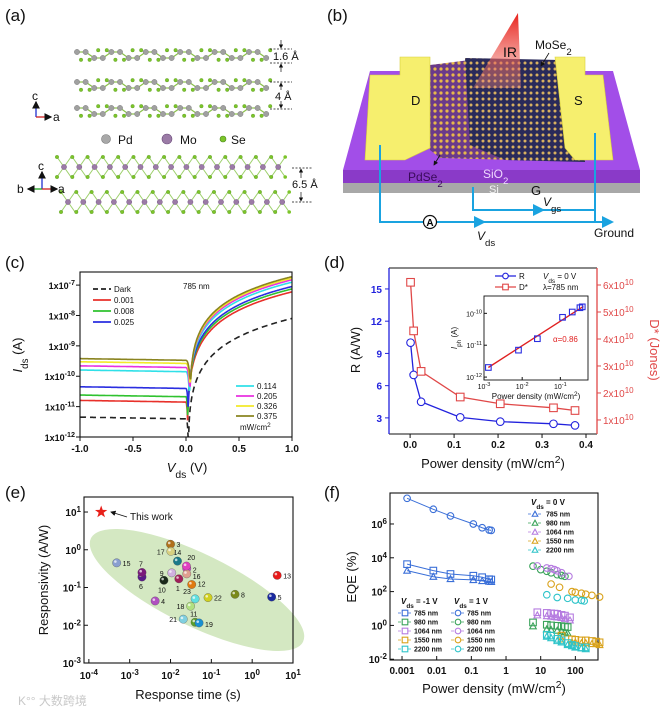  What do you see at coordinates (62, 345) in the screenshot?
I see `y-tick-label: 1x10⁻⁹` at bounding box center [62, 345].